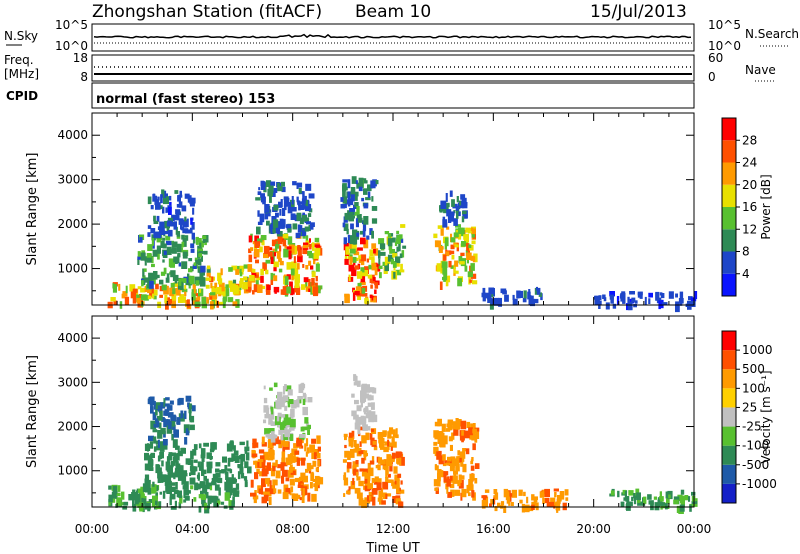 The width and height of the screenshot is (800, 554). Describe the element at coordinates (393, 12) in the screenshot. I see `beam-title: Beam 10` at that location.